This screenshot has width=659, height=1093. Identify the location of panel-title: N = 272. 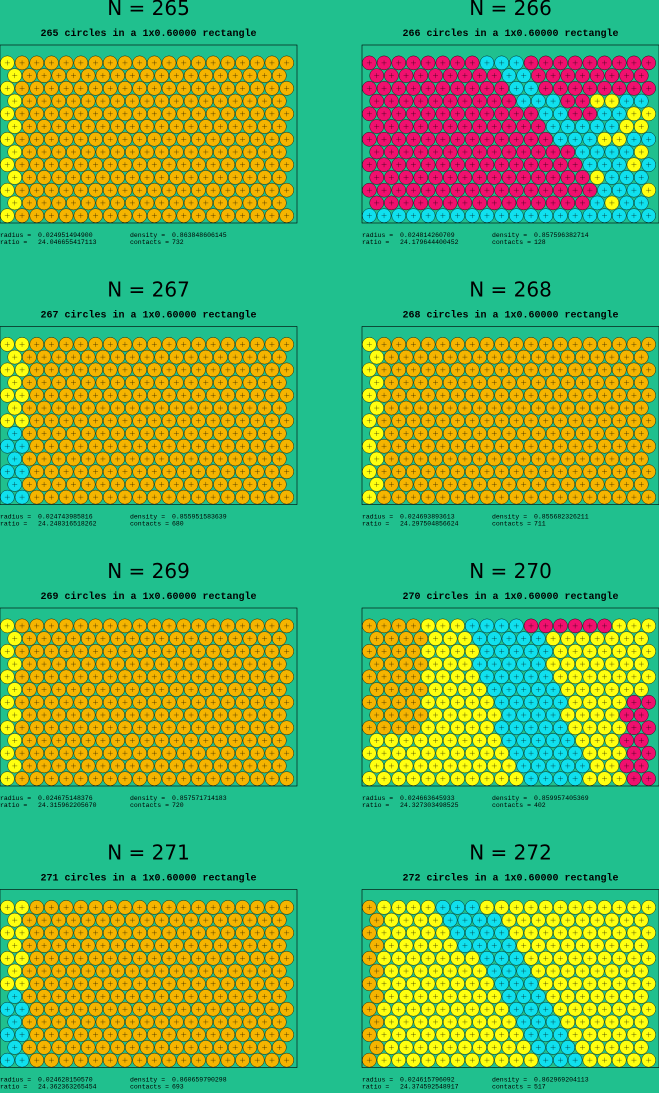
(510, 853).